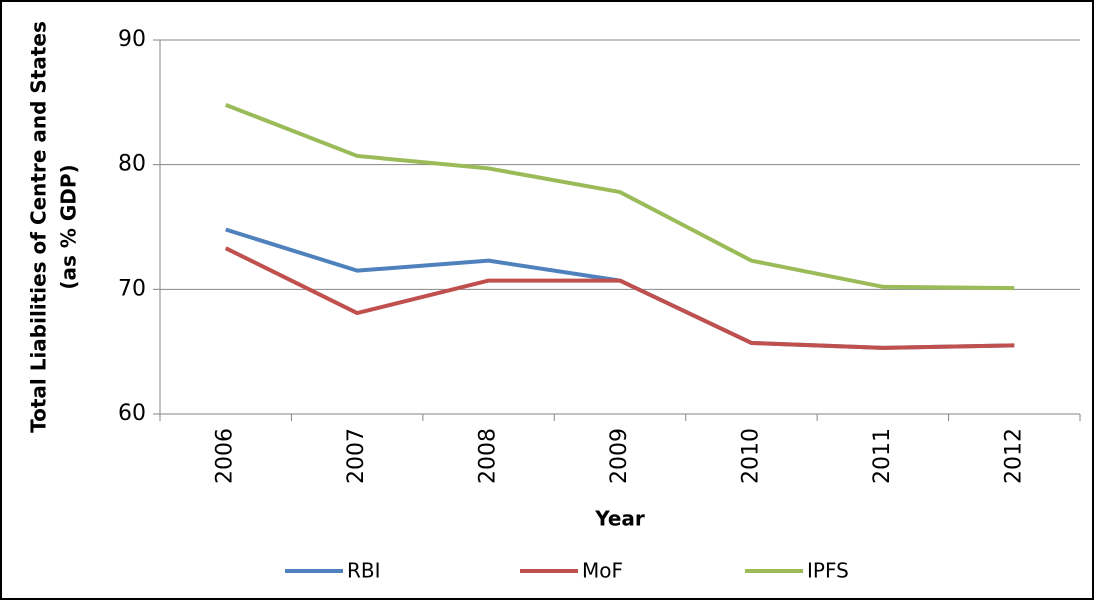 This screenshot has width=1094, height=604. Describe the element at coordinates (619, 456) in the screenshot. I see `x-tick-label: 2009` at that location.